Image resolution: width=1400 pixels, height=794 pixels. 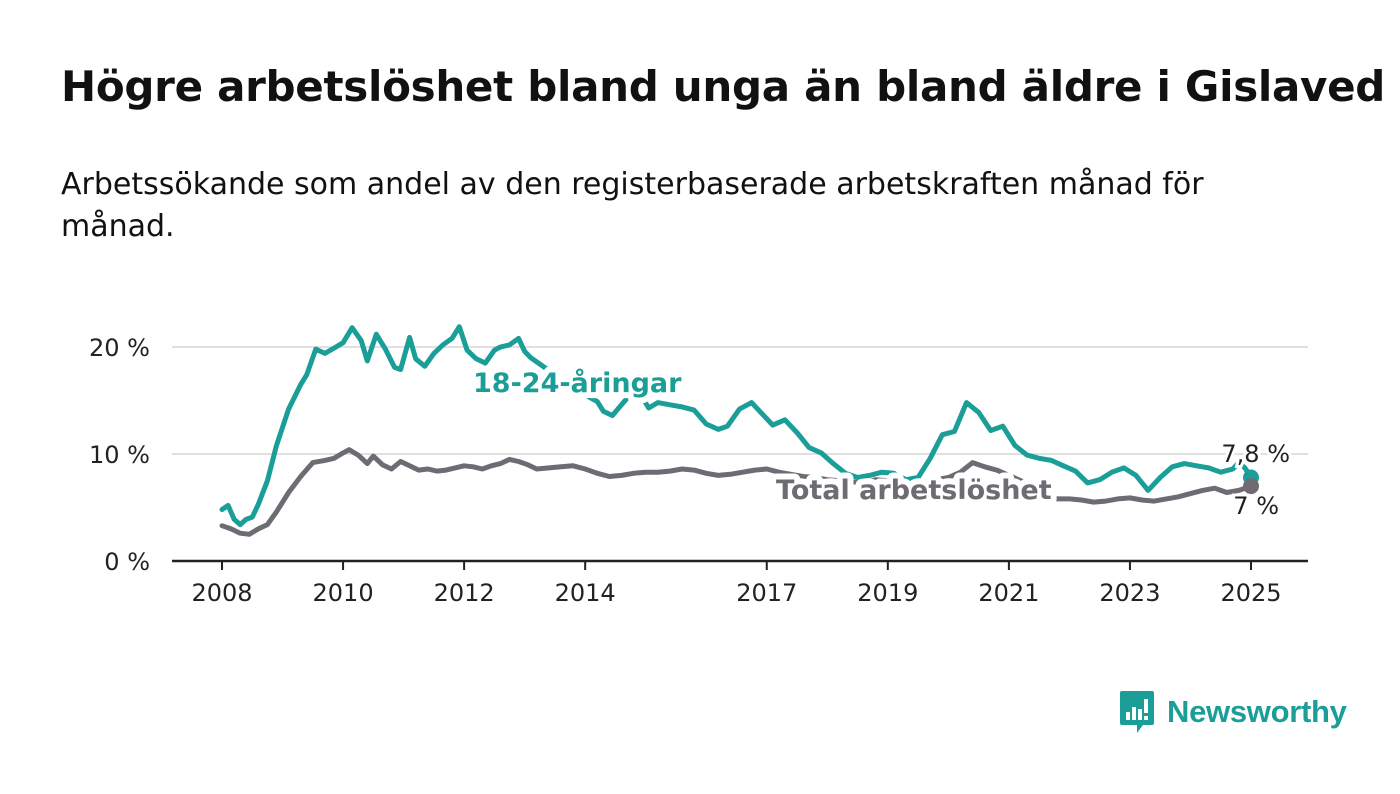 What do you see at coordinates (1256, 506) in the screenshot?
I see `end-value-label-total: 7 %` at bounding box center [1256, 506].